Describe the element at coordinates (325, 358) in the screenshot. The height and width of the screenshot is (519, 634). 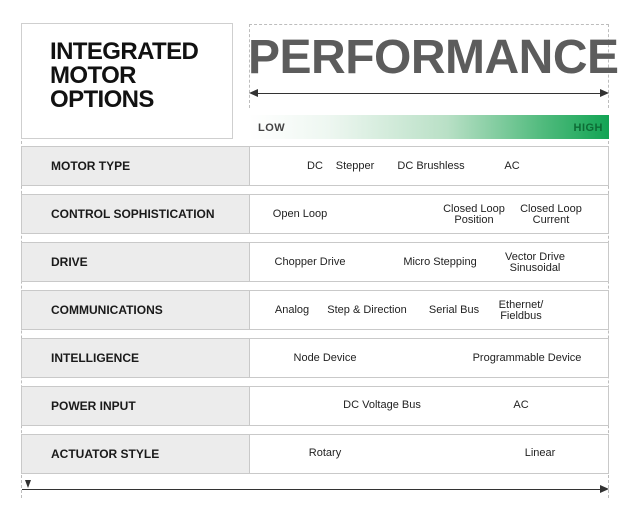
I see `option-node-device: Node Device` at that location.